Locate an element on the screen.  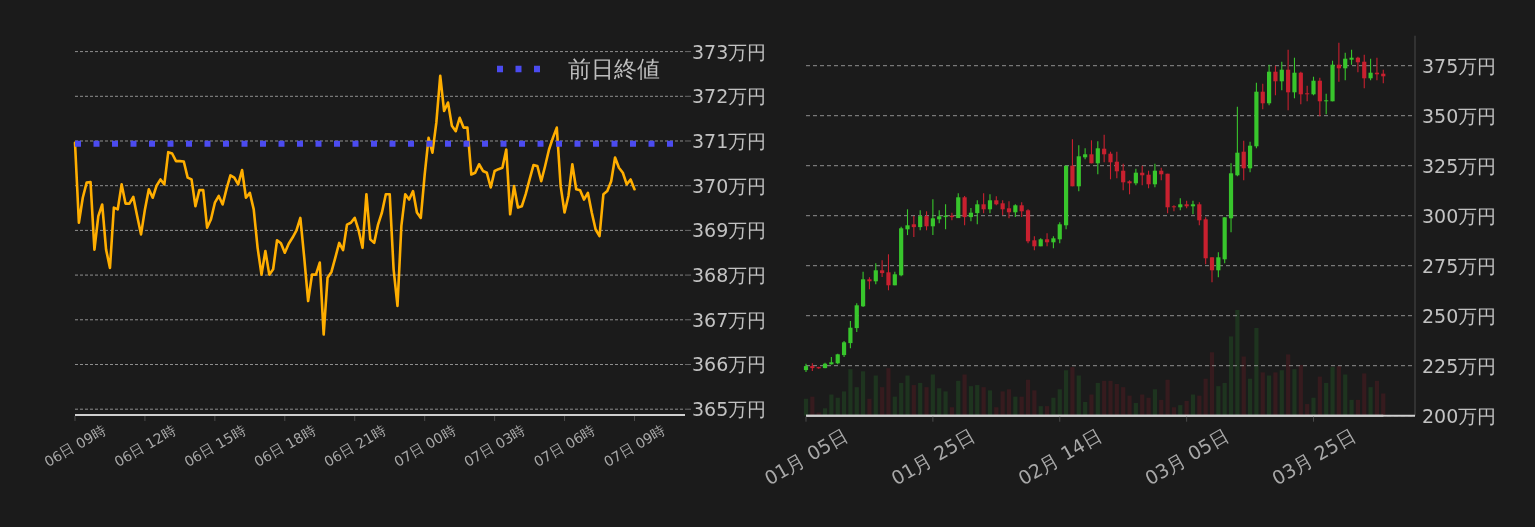
x-tick-label: 02月 14日 is located at coordinates (1060, 457).